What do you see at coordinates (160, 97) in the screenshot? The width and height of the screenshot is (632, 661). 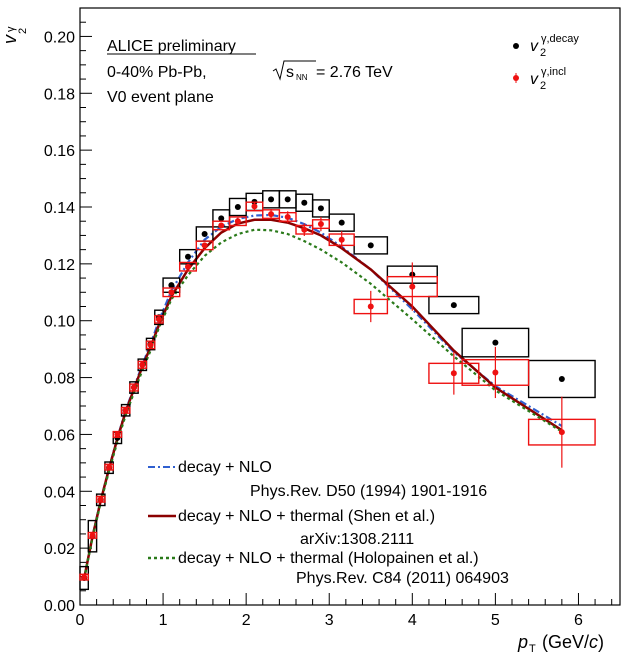 I see `annotation-event-plane: V0 event plane` at bounding box center [160, 97].